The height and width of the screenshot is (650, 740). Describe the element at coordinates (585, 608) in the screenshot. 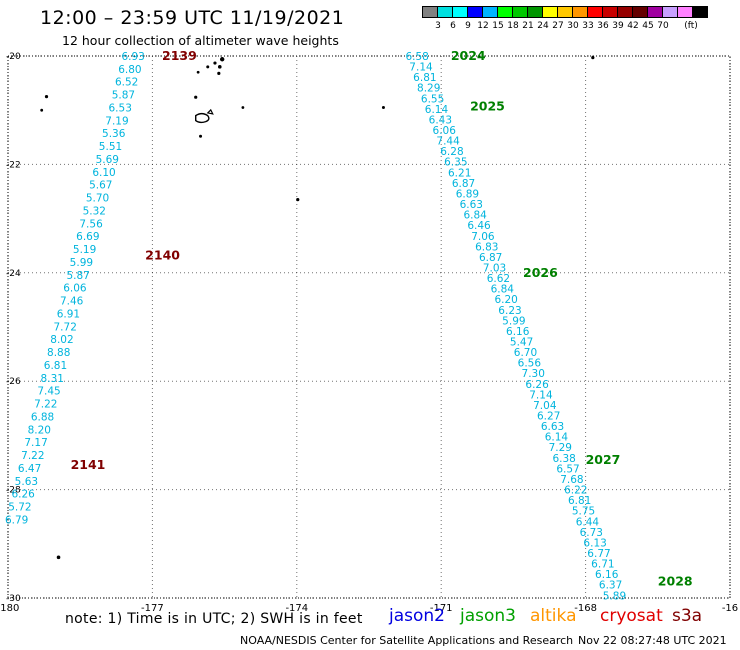

I see `longitude-tick-label: -168` at that location.